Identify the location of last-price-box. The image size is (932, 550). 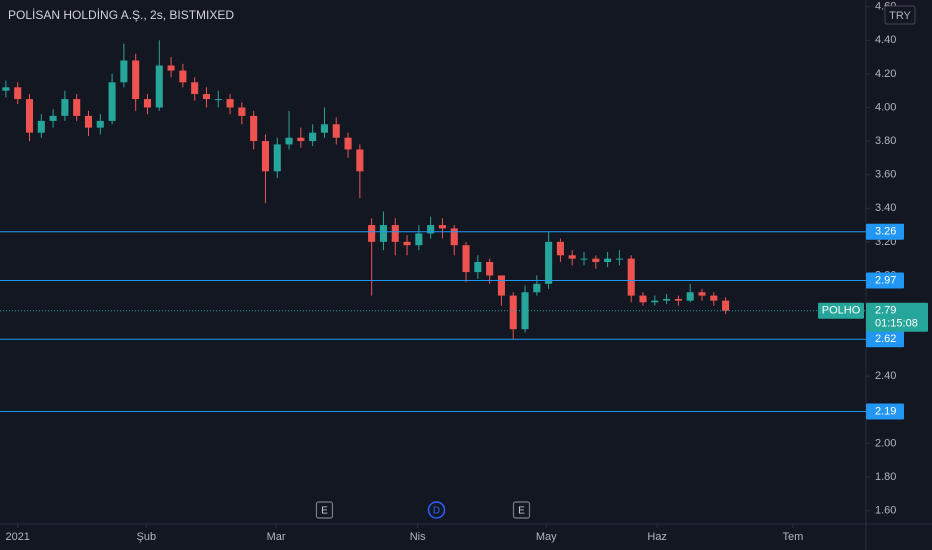
(897, 317).